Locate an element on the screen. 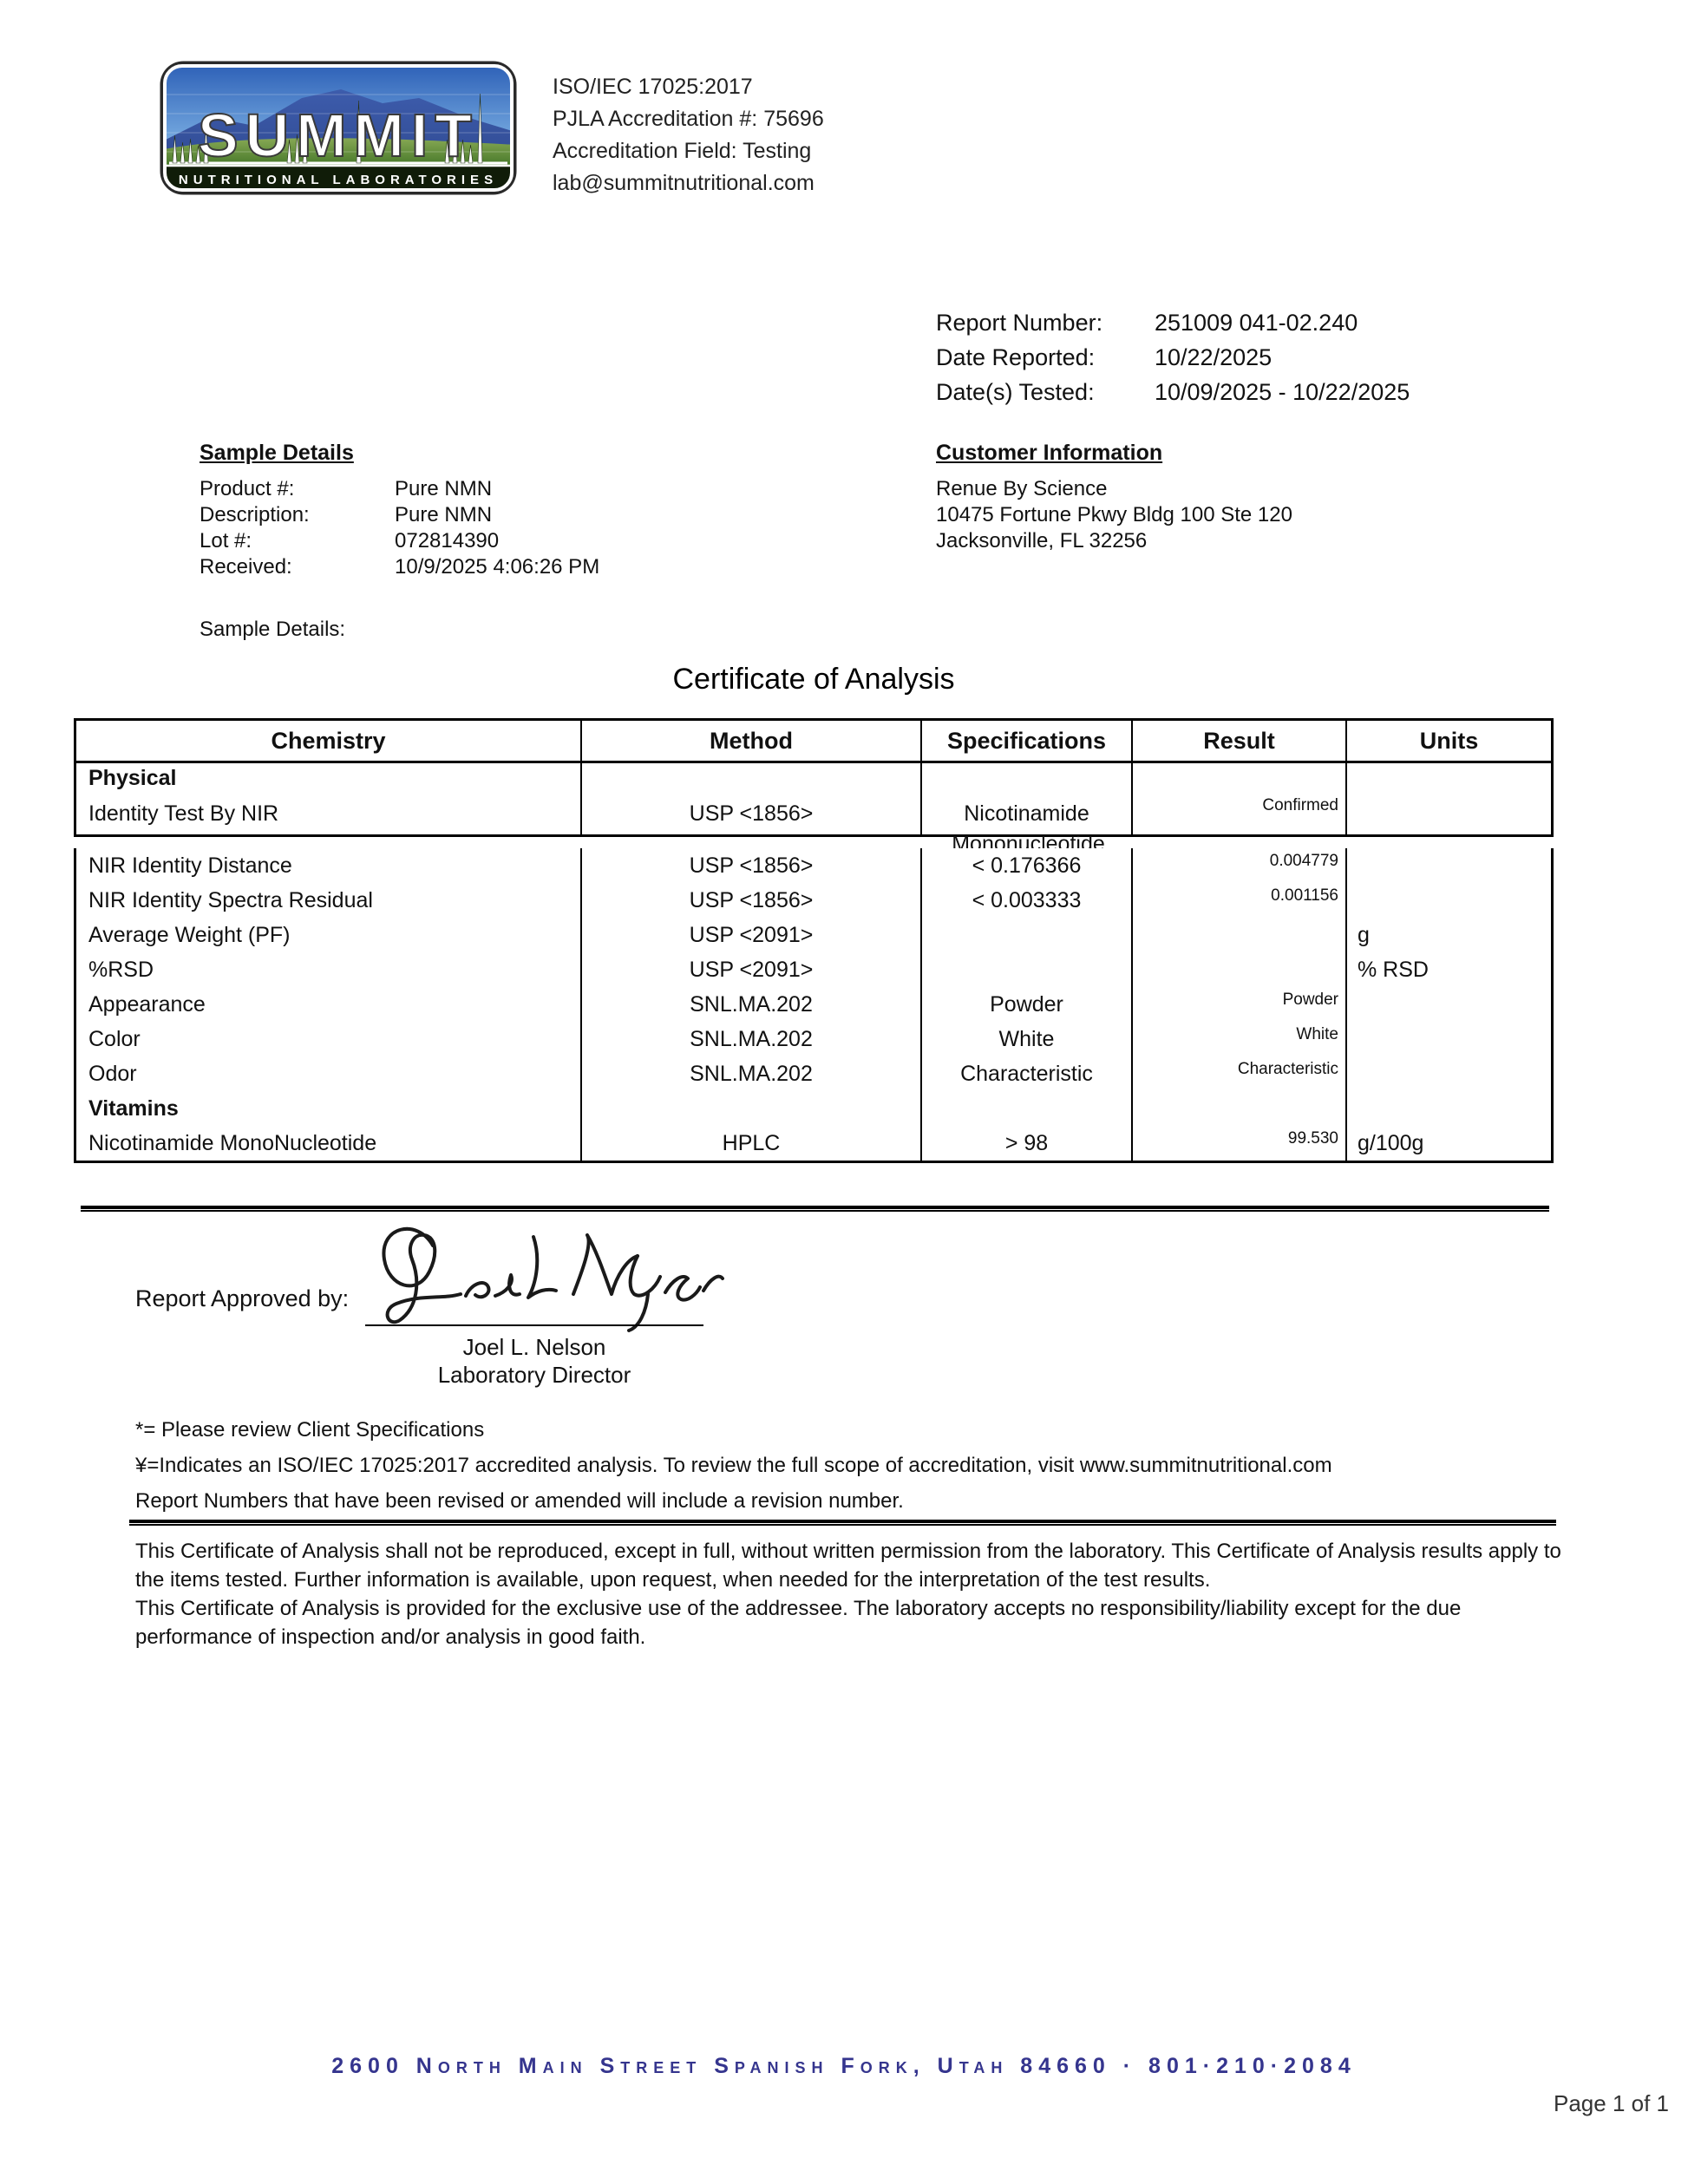 This screenshot has height=2184, width=1688. summit-logo: SUMMIT NUTRITIONAL LABORATORIES is located at coordinates (338, 128).